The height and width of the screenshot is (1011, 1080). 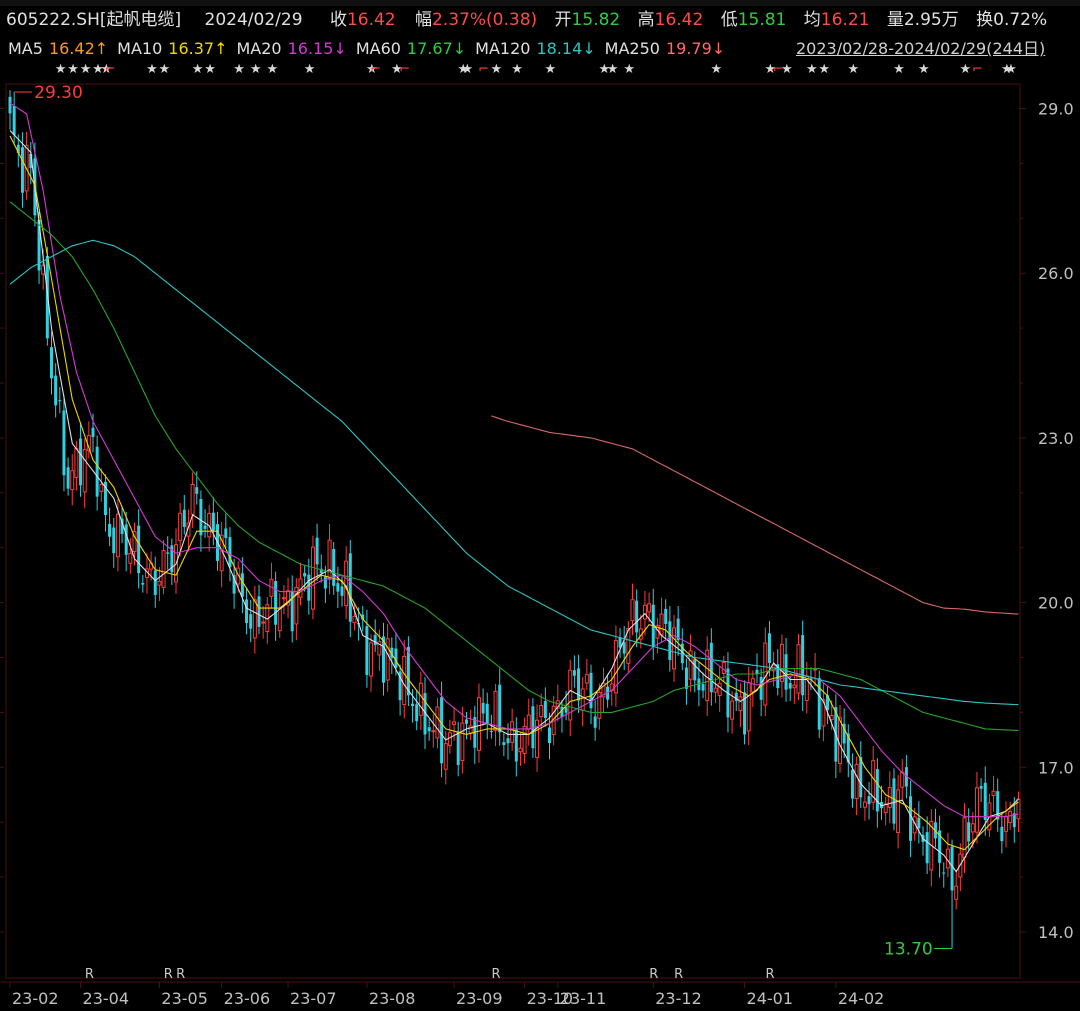 What do you see at coordinates (812, 20) in the screenshot?
I see `avg-label: 均` at bounding box center [812, 20].